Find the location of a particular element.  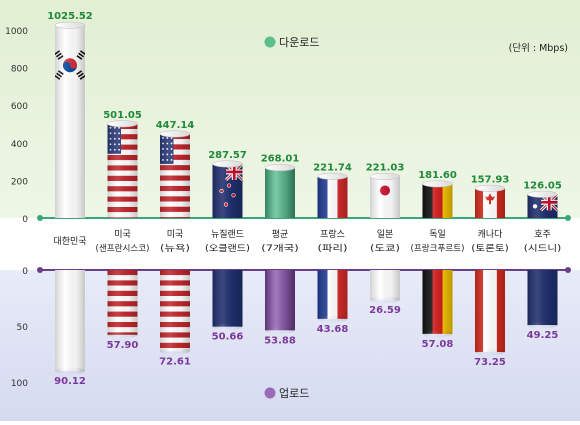

category-sublabel: (뉴욕) is located at coordinates (175, 249).